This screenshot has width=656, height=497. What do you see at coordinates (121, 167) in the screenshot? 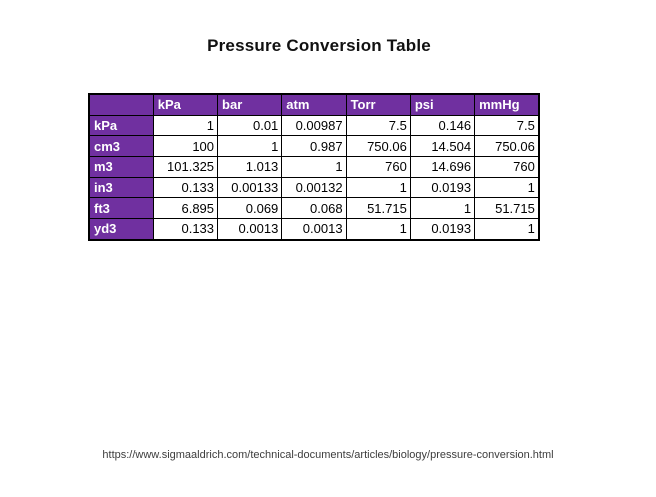
I see `row-header: m3` at bounding box center [121, 167].